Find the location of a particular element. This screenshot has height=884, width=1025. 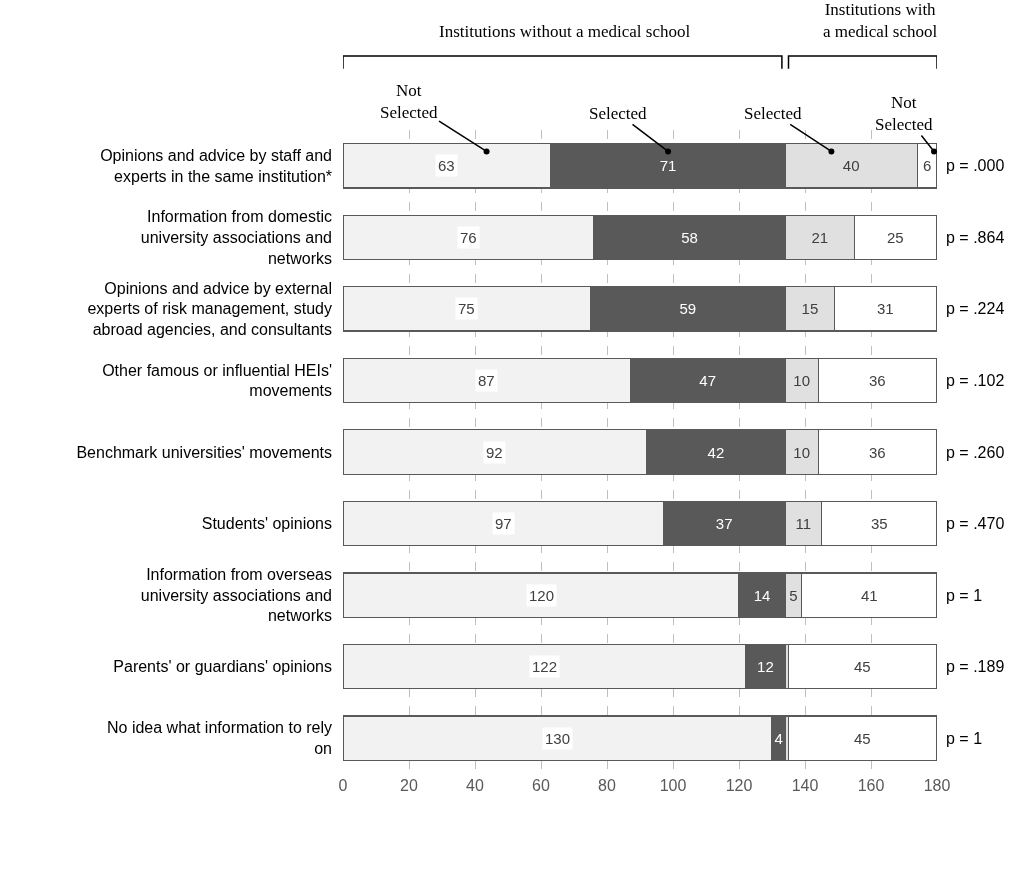

text: p = .189 is located at coordinates (975, 666).